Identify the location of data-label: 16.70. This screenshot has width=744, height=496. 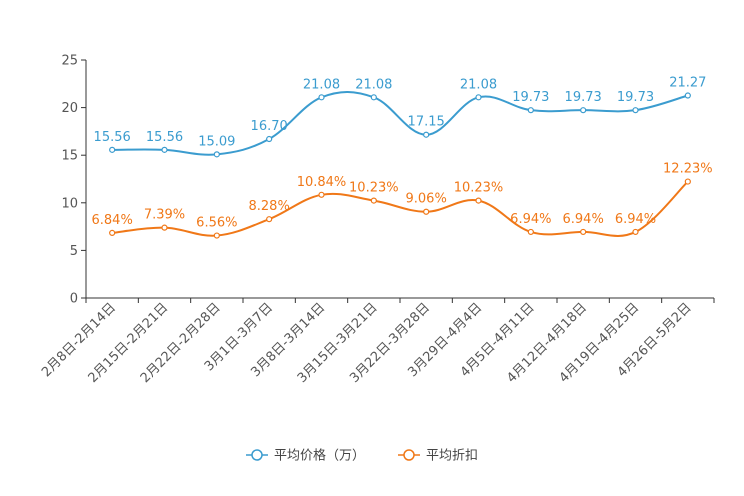
(269, 126).